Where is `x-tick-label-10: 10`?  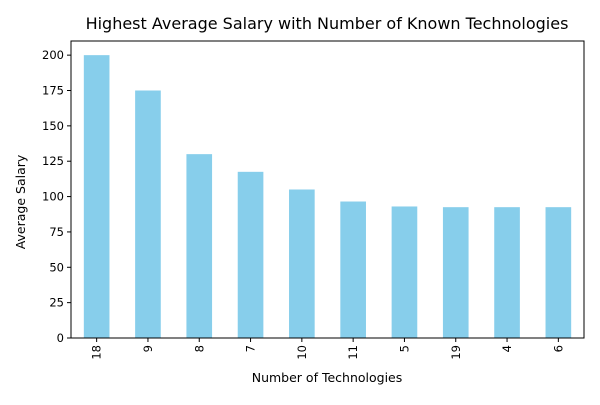
x-tick-label-10: 10 is located at coordinates (302, 352).